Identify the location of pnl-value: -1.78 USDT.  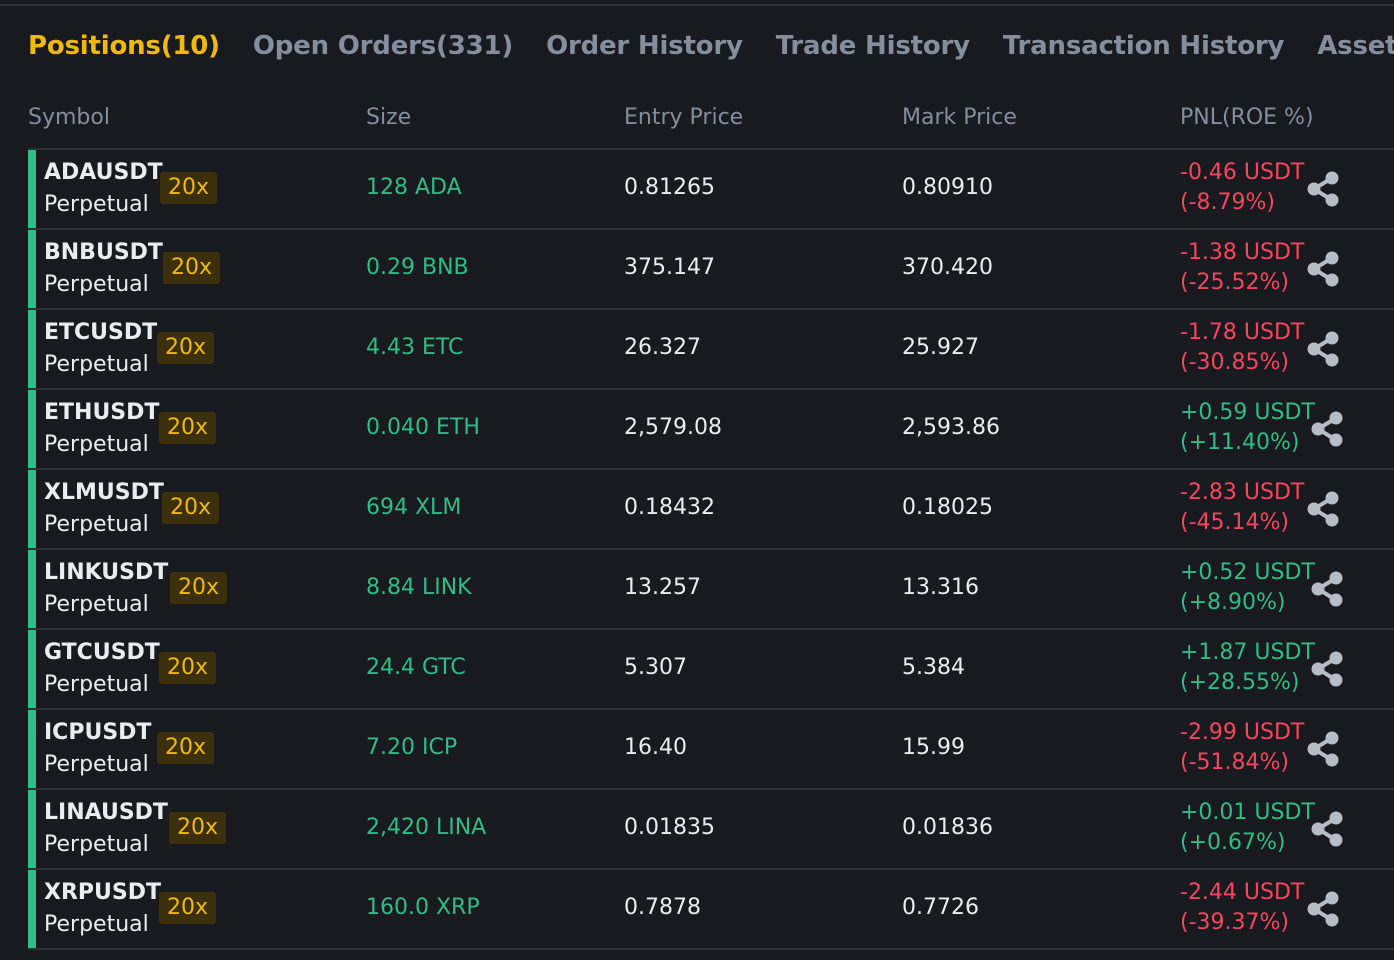
(1242, 332).